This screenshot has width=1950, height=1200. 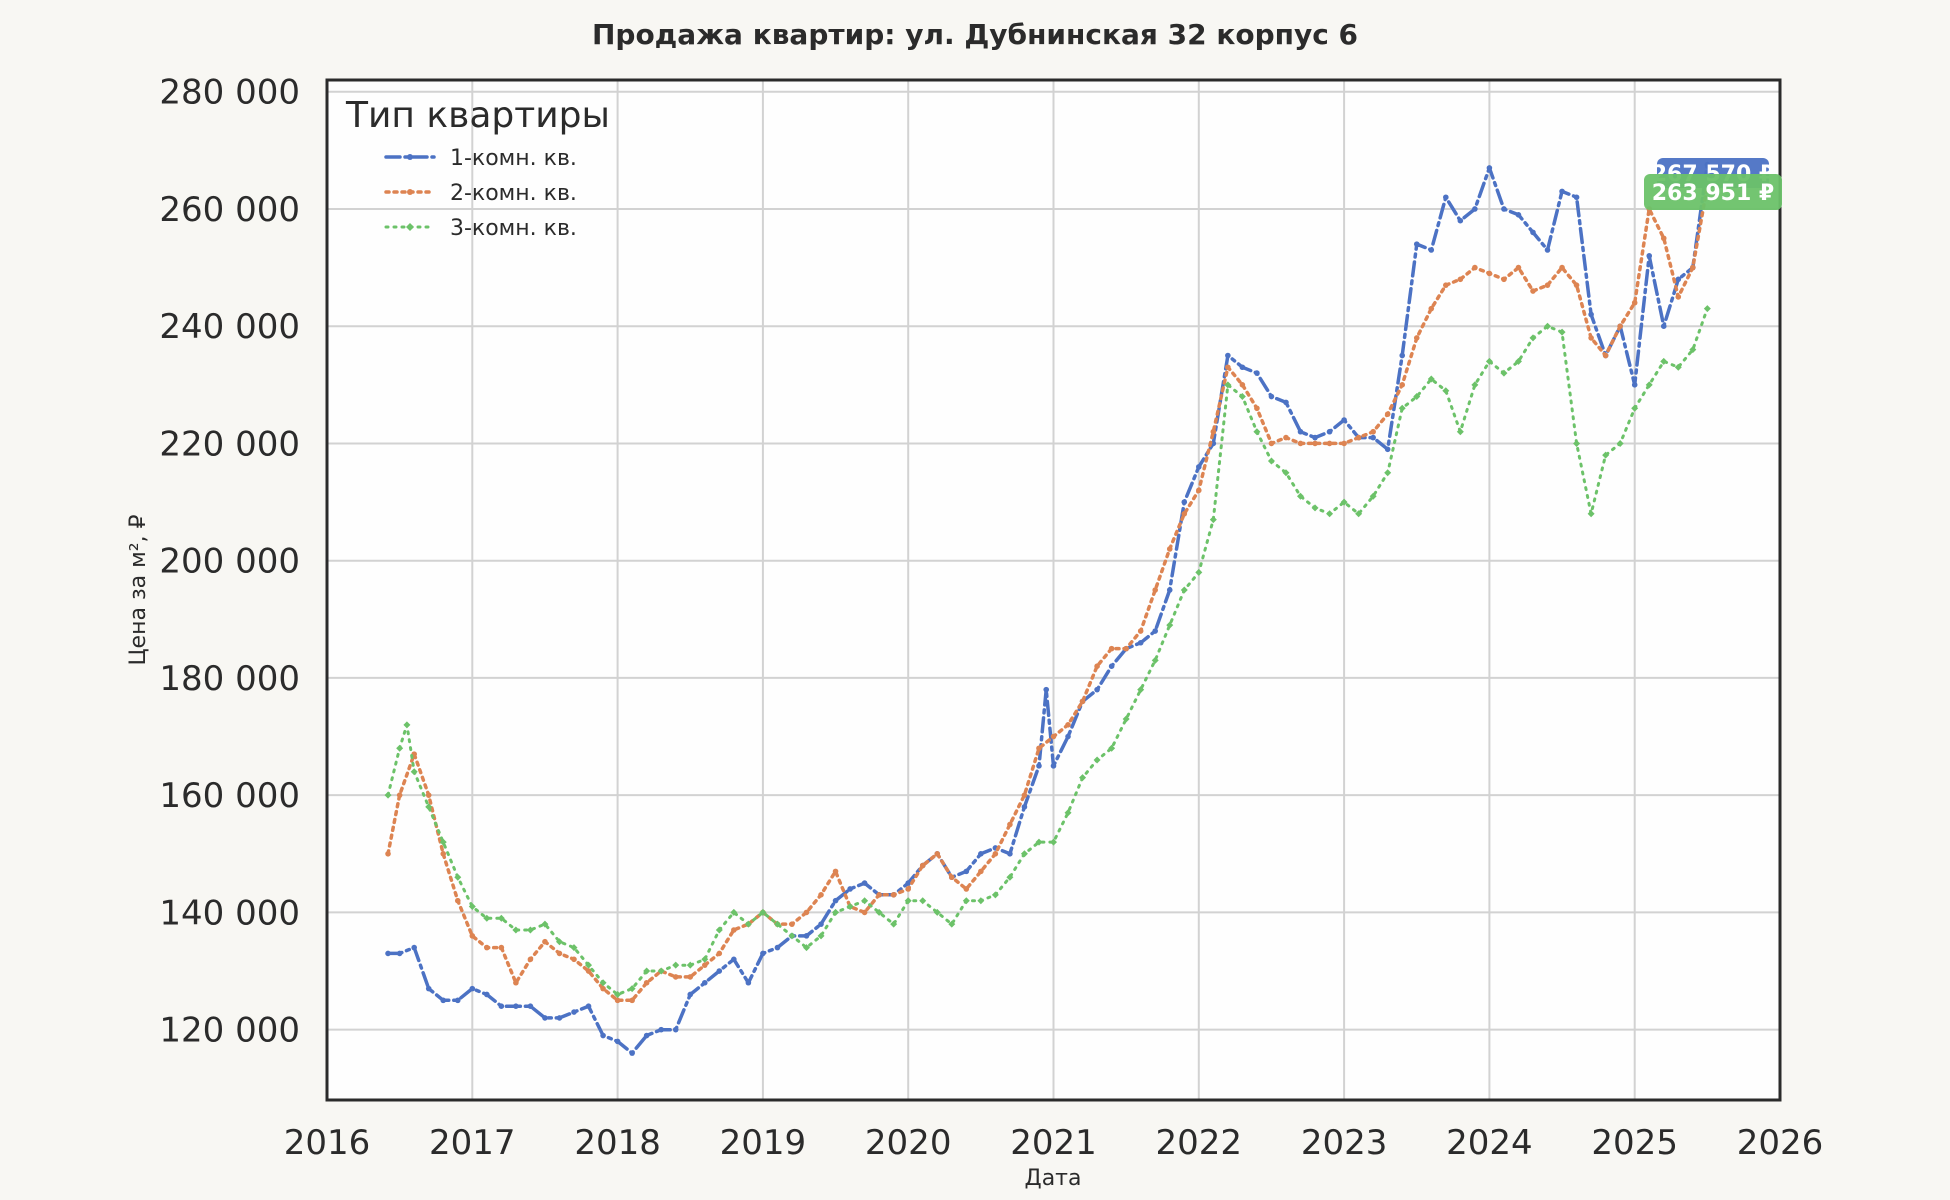 What do you see at coordinates (763, 1143) in the screenshot?
I see `x-tick-label: 2019` at bounding box center [763, 1143].